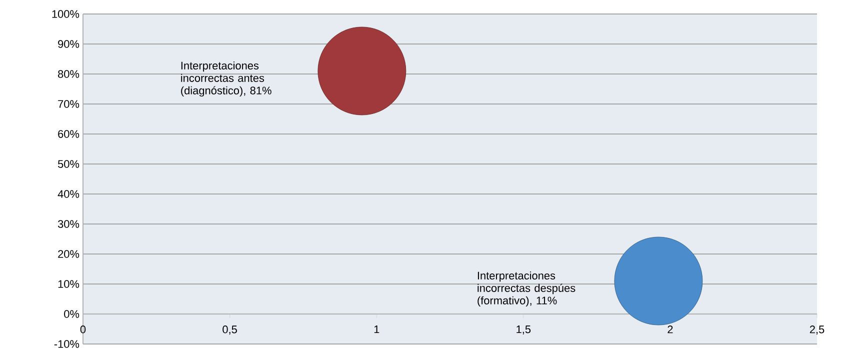 The height and width of the screenshot is (360, 849). Describe the element at coordinates (69, 224) in the screenshot. I see `y-tick-label: 30%` at that location.